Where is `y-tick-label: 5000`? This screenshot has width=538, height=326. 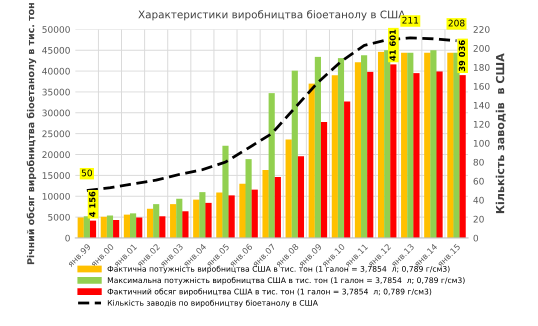 y-tick-label: 5000 is located at coordinates (59, 217).